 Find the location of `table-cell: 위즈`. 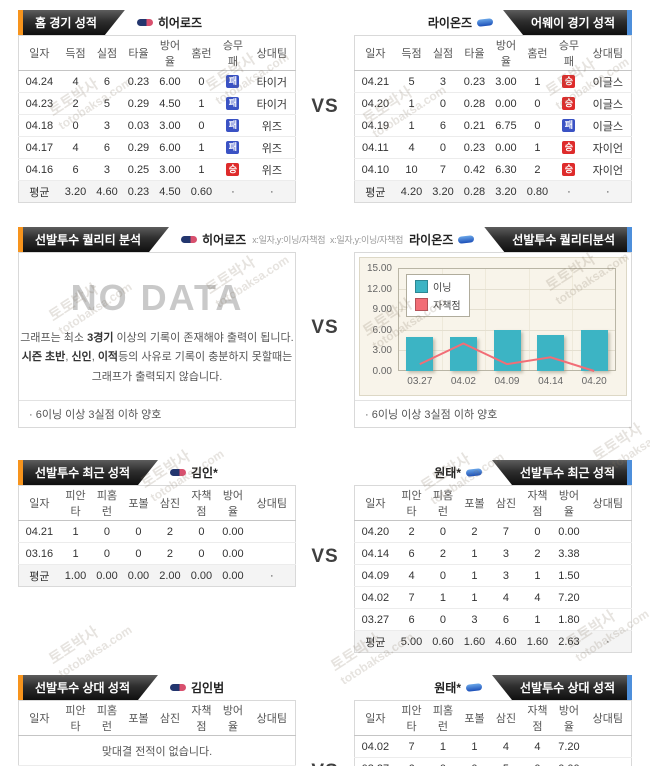

table-cell: 위즈 is located at coordinates (272, 169).